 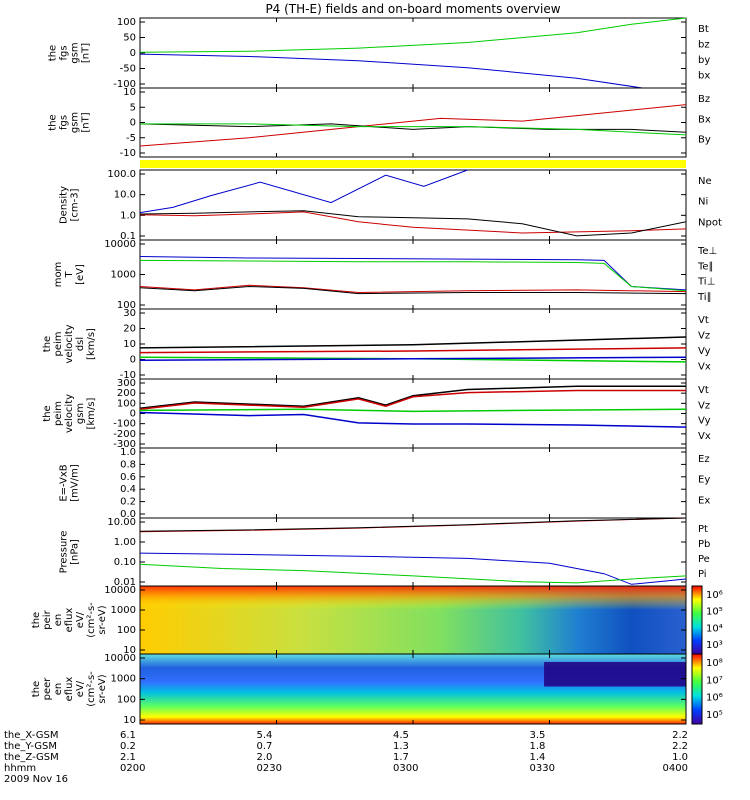 What do you see at coordinates (704, 459) in the screenshot?
I see `legend-entry: Ez` at bounding box center [704, 459].